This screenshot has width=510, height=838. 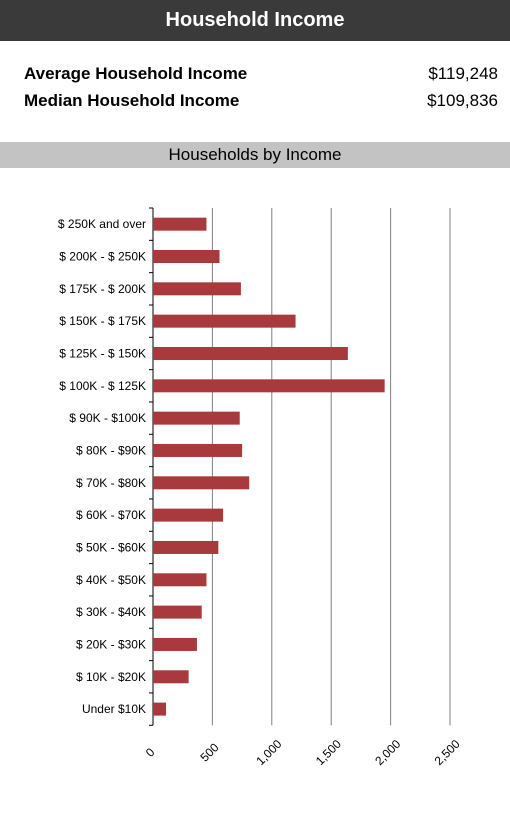 What do you see at coordinates (268, 752) in the screenshot?
I see `x-tick-label: 1,000` at bounding box center [268, 752].